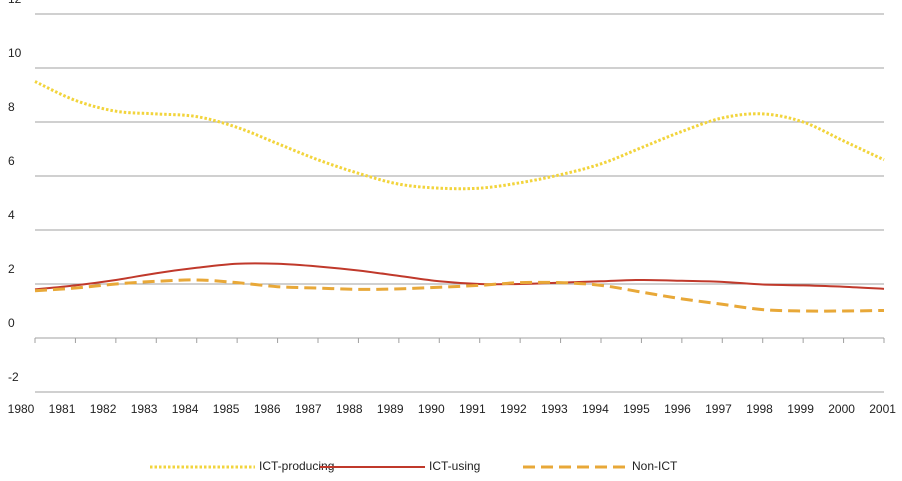 Image resolution: width=902 pixels, height=481 pixels. What do you see at coordinates (841, 409) in the screenshot?
I see `x-tick-label: 2000` at bounding box center [841, 409].